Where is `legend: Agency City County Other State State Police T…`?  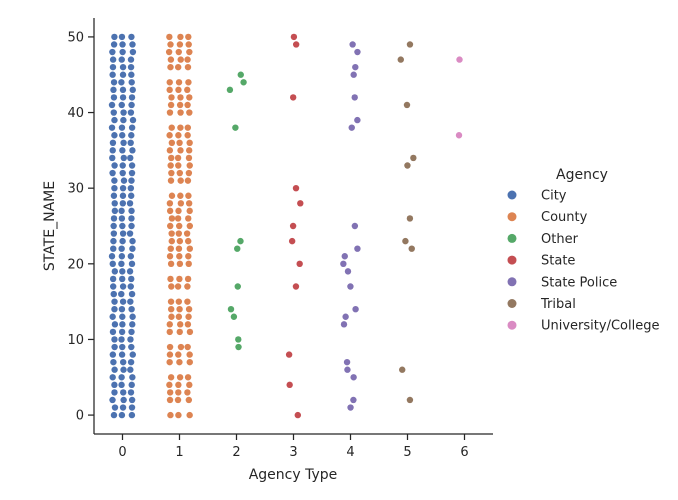 legend: Agency City County Other State State Police T… is located at coordinates (583, 250).